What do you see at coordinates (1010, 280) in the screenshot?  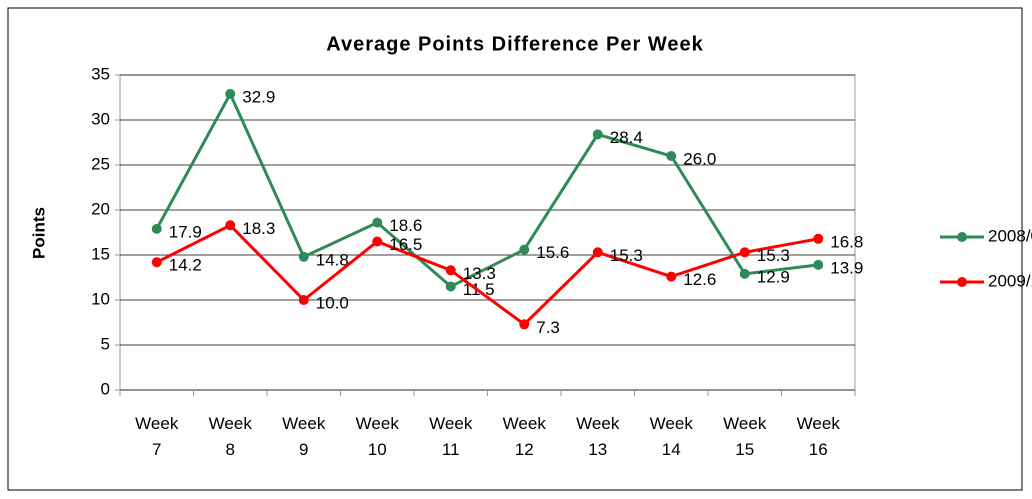 I see `legend-label: 2009/10` at bounding box center [1010, 280].